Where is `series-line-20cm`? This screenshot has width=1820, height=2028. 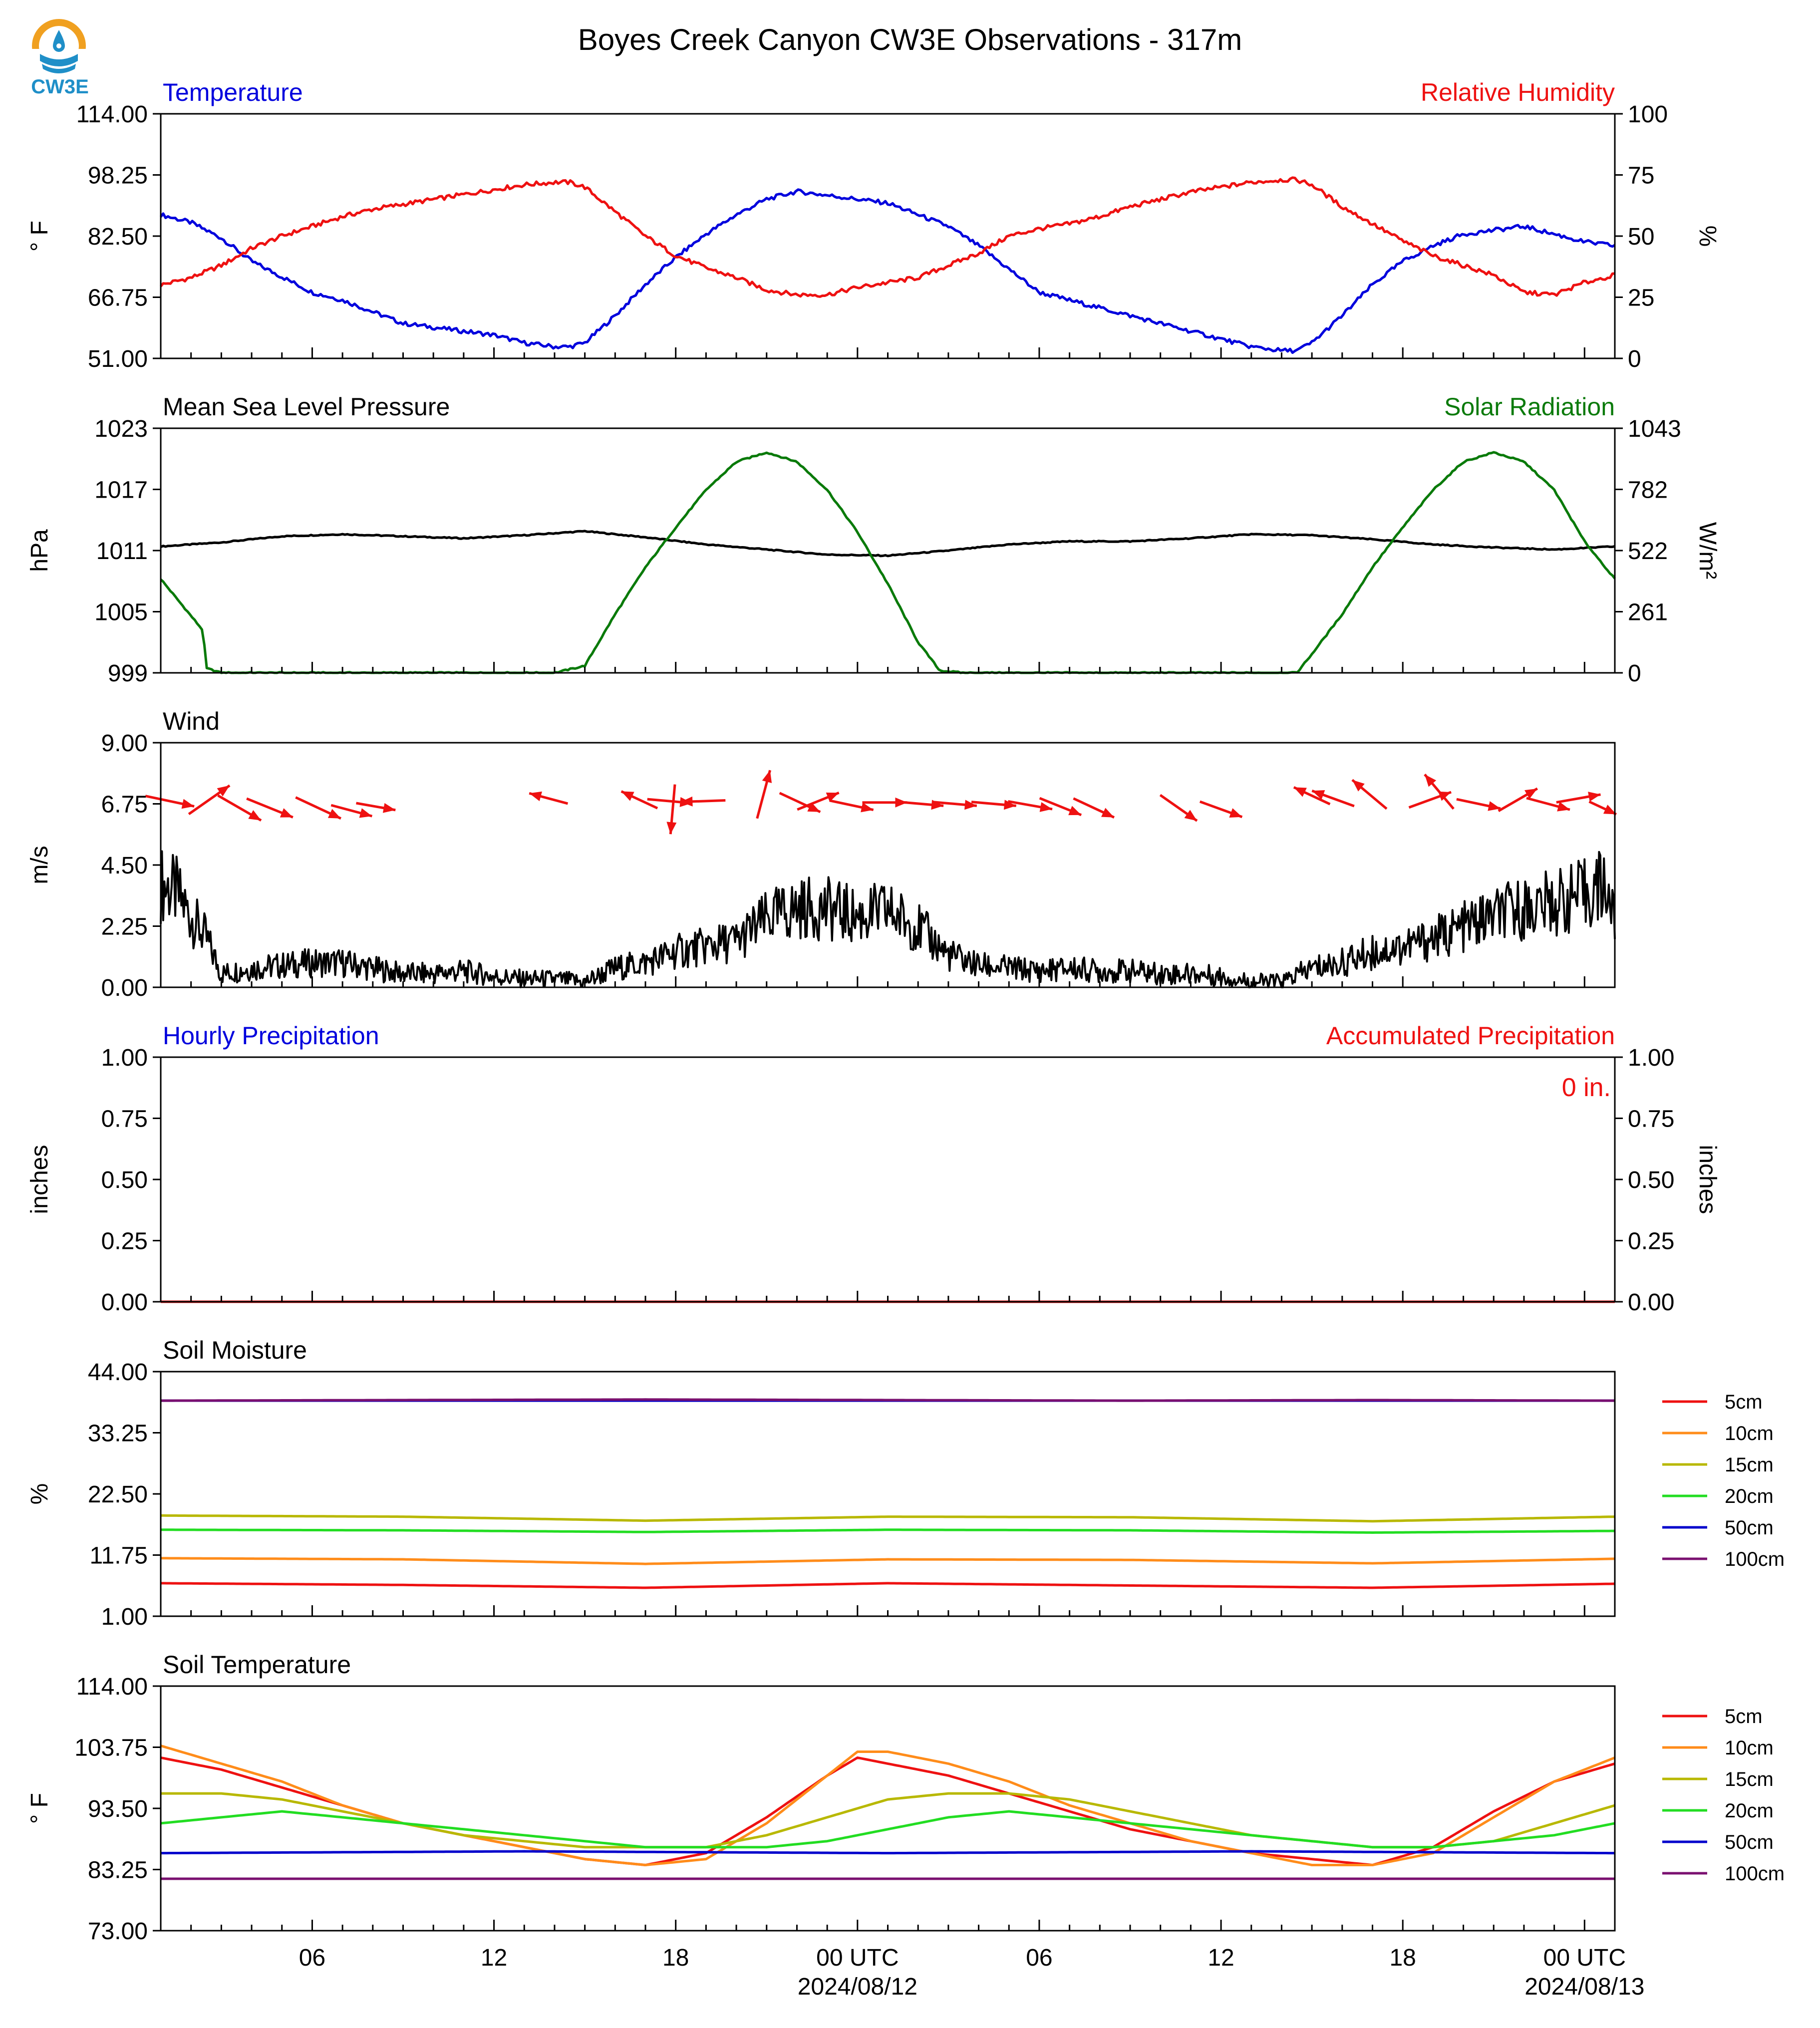 series-line-20cm is located at coordinates (887, 1829).